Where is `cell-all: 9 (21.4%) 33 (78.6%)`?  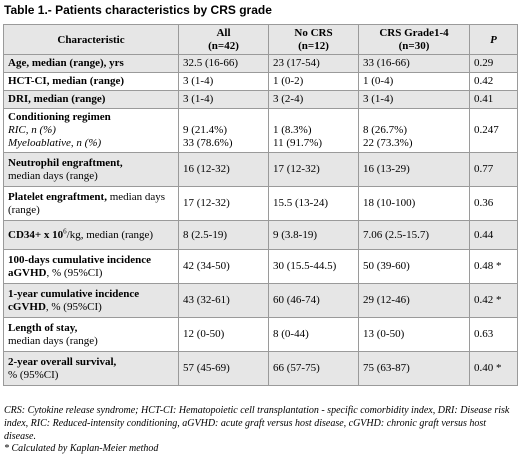 cell-all: 9 (21.4%) 33 (78.6%) is located at coordinates (223, 130).